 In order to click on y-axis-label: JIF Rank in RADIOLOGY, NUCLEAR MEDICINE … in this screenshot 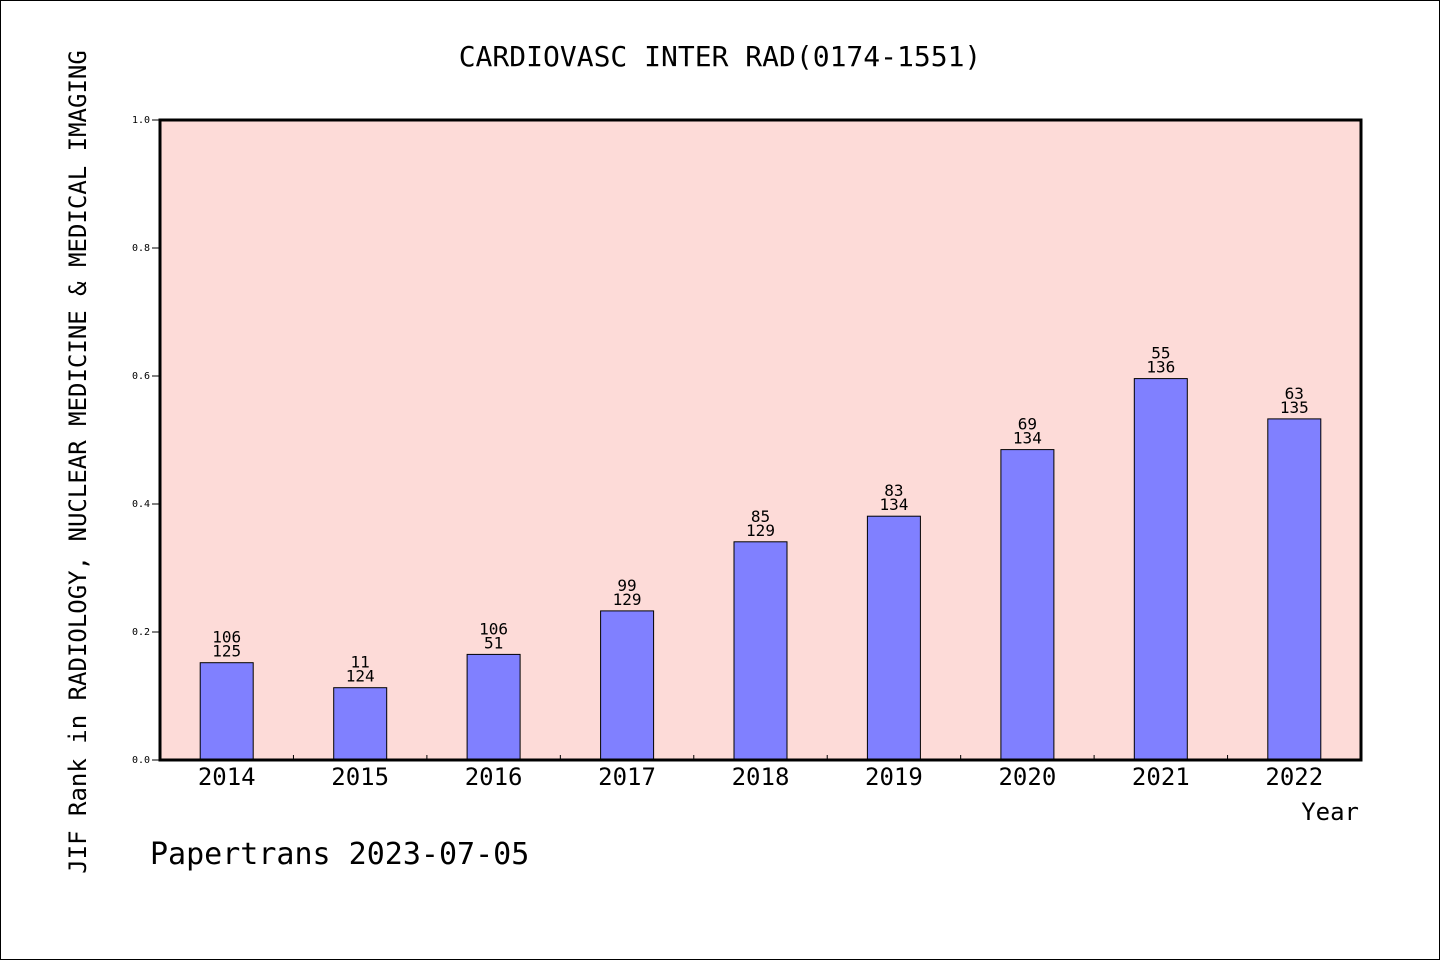, I will do `click(78, 462)`.